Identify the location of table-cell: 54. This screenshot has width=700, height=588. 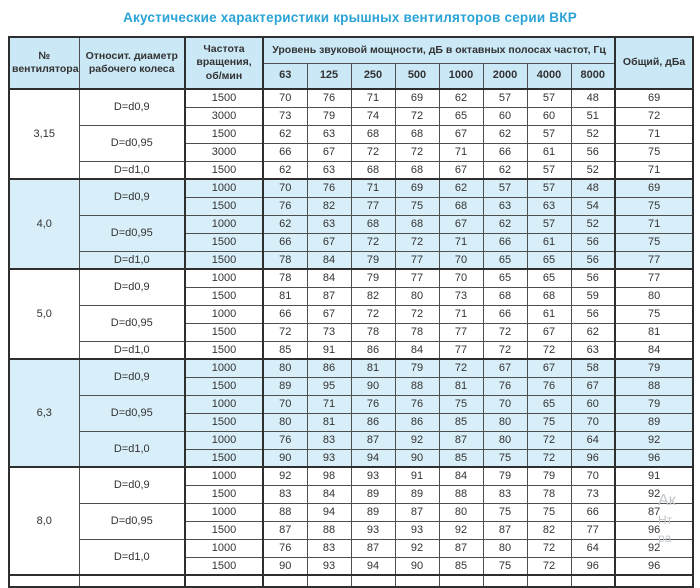
(593, 206).